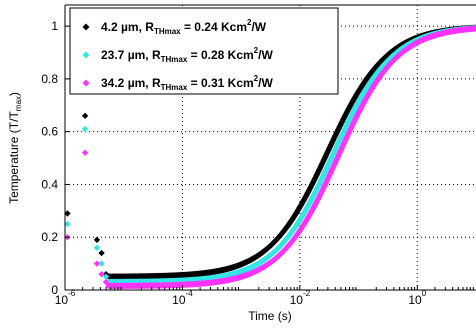 Image resolution: width=476 pixels, height=328 pixels. Describe the element at coordinates (54, 26) in the screenshot. I see `y-tick-label: 1` at that location.